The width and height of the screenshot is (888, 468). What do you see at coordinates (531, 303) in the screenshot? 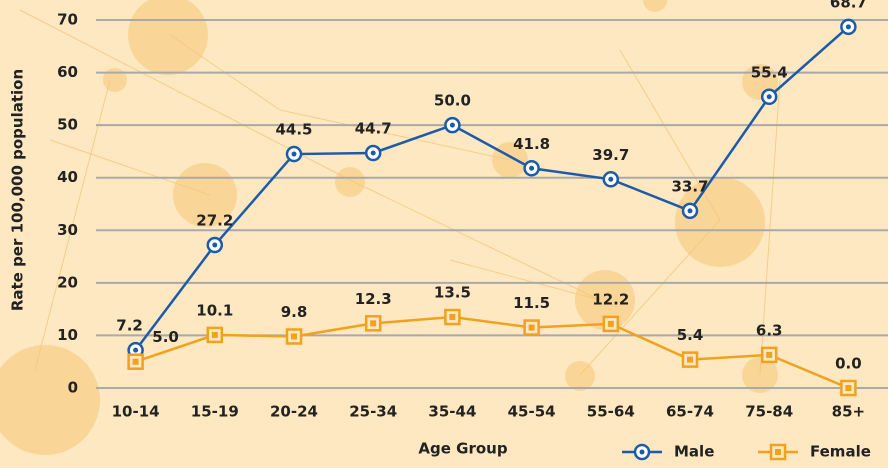
I see `value-label: 11.5` at bounding box center [531, 303].